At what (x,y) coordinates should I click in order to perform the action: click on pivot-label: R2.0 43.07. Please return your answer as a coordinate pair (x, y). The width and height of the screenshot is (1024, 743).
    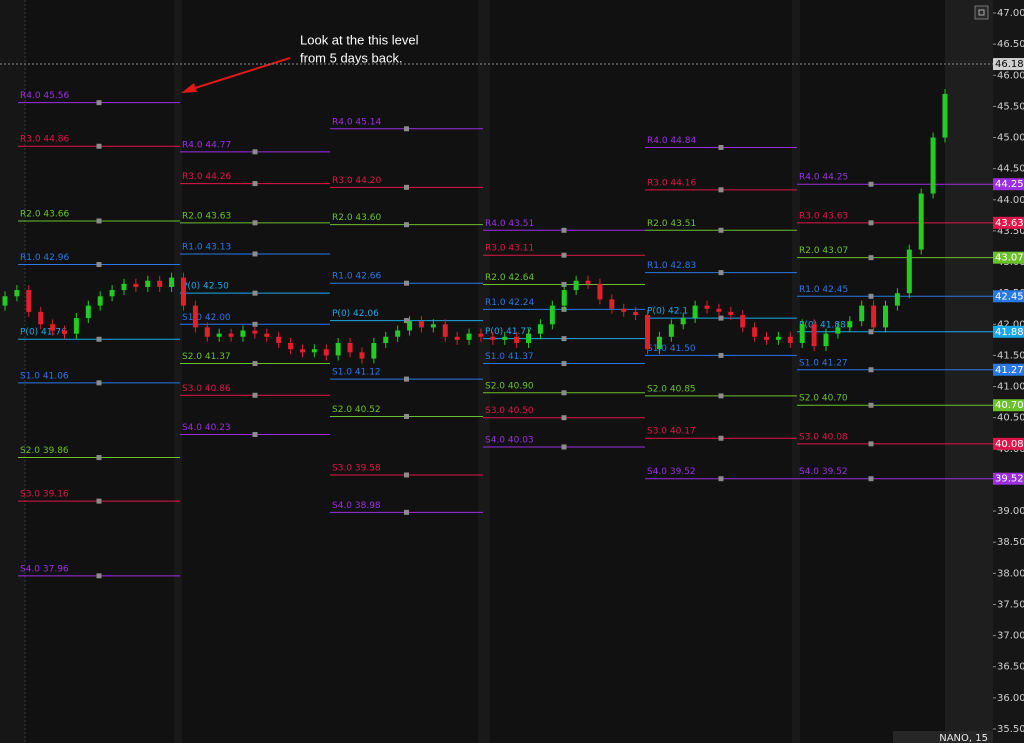
    Looking at the image, I should click on (823, 251).